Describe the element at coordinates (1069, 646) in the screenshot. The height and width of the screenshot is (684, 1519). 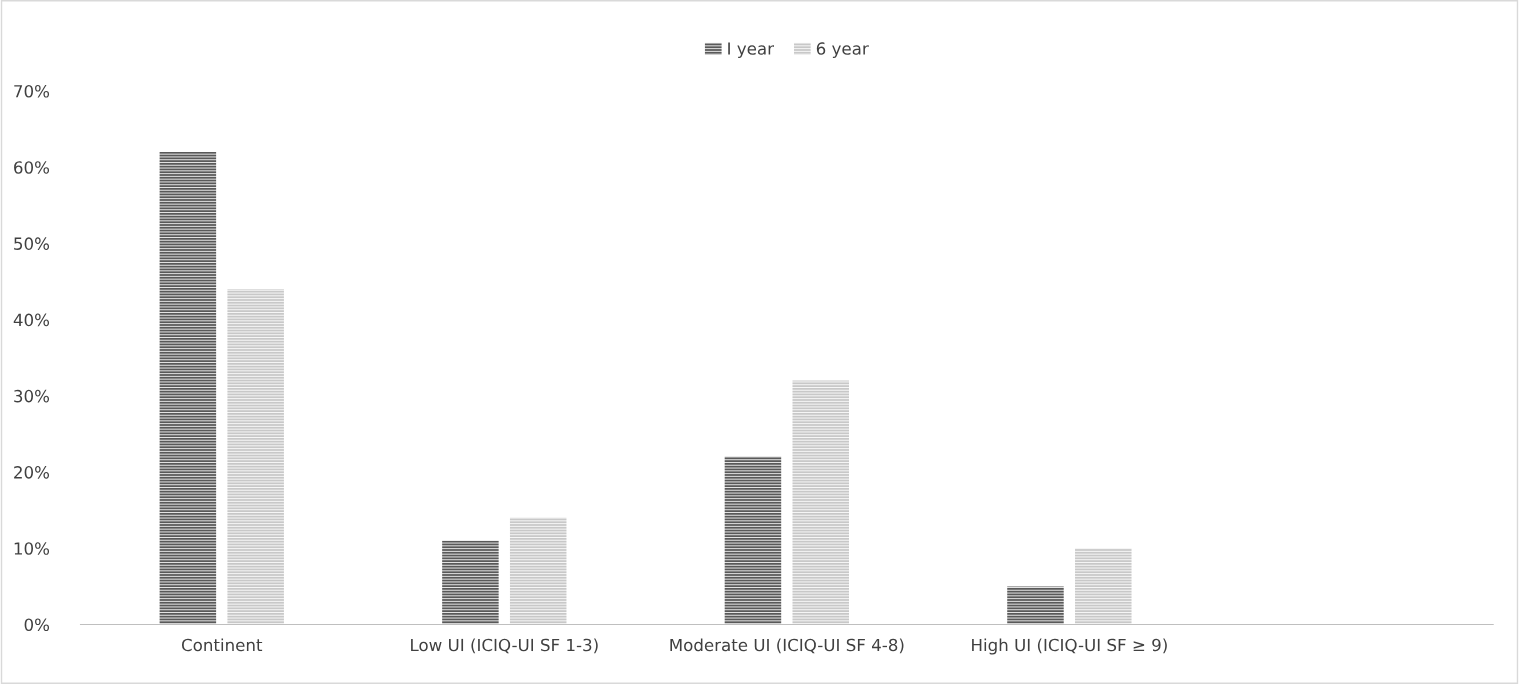
I see `x-tick-label: High UI (ICIQ-UI SF ≥ 9)` at that location.